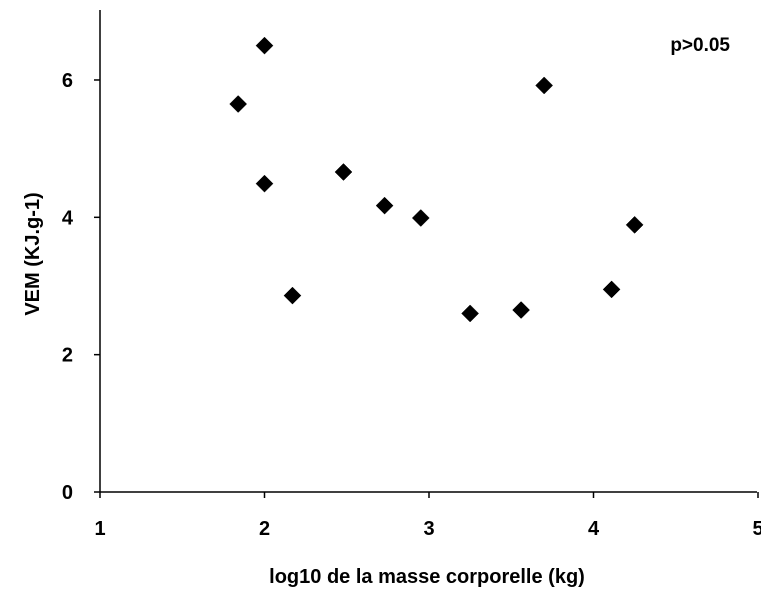 The height and width of the screenshot is (599, 761). I want to click on x-tick-label-2: 2, so click(264, 529).